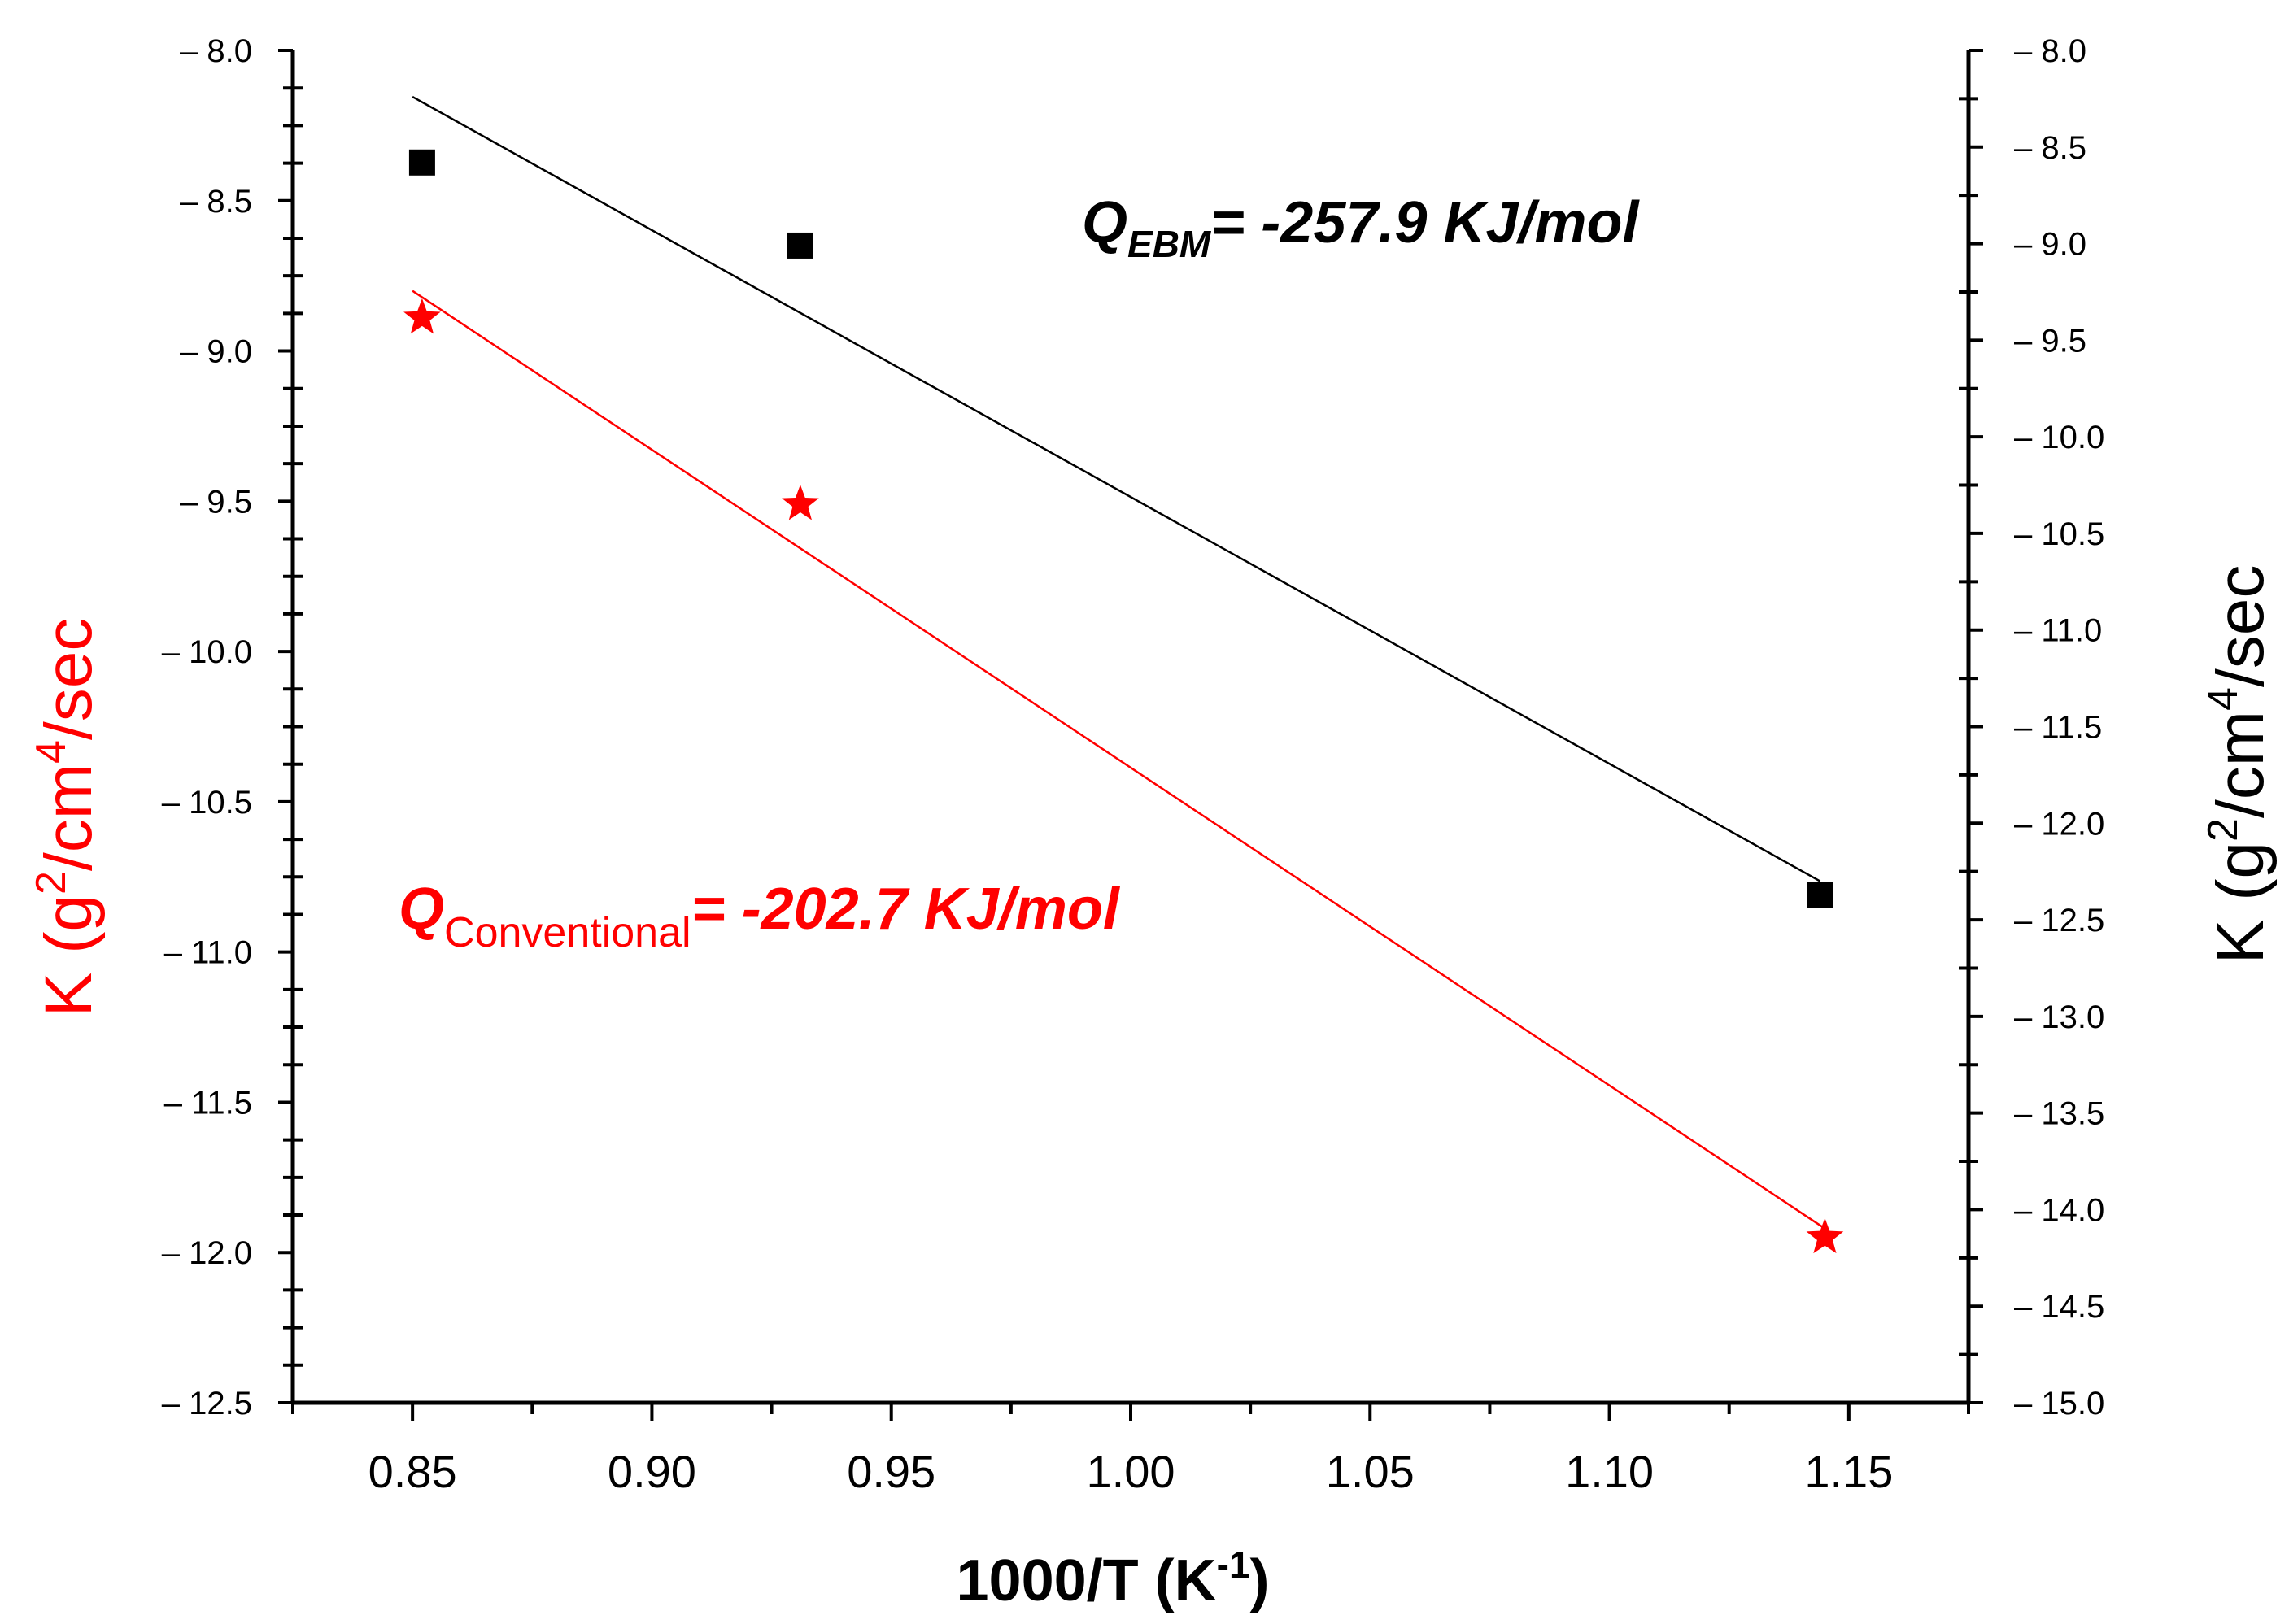 This screenshot has width=2289, height=1624. What do you see at coordinates (208, 1103) in the screenshot?
I see `y-left-tick-label: – 11.5` at bounding box center [208, 1103].